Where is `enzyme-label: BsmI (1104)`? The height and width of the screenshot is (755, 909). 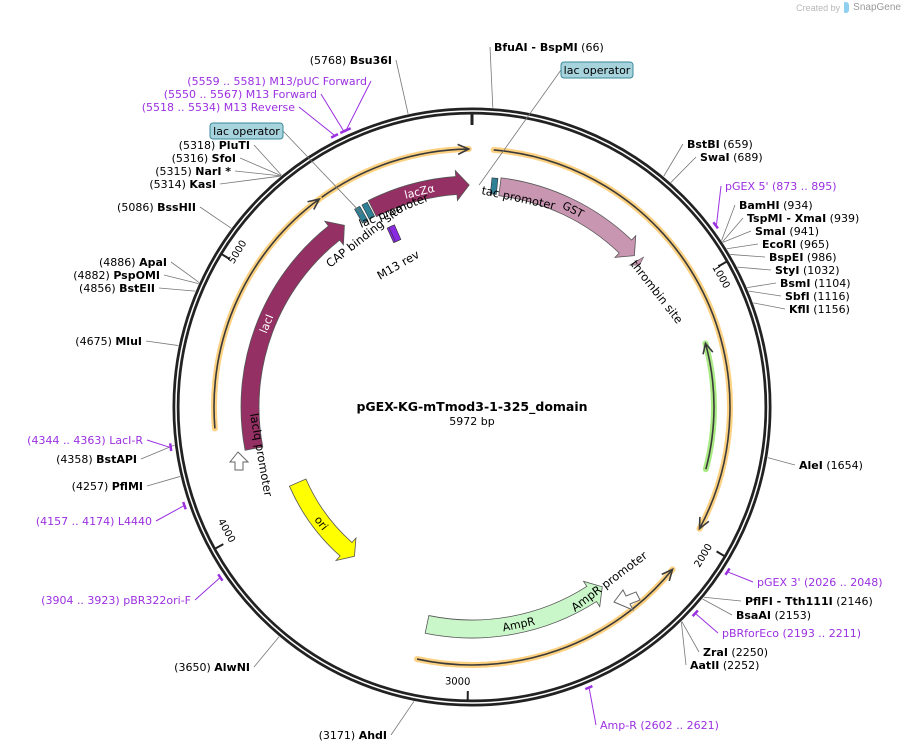
enzyme-label: BsmI (1104) is located at coordinates (815, 283).